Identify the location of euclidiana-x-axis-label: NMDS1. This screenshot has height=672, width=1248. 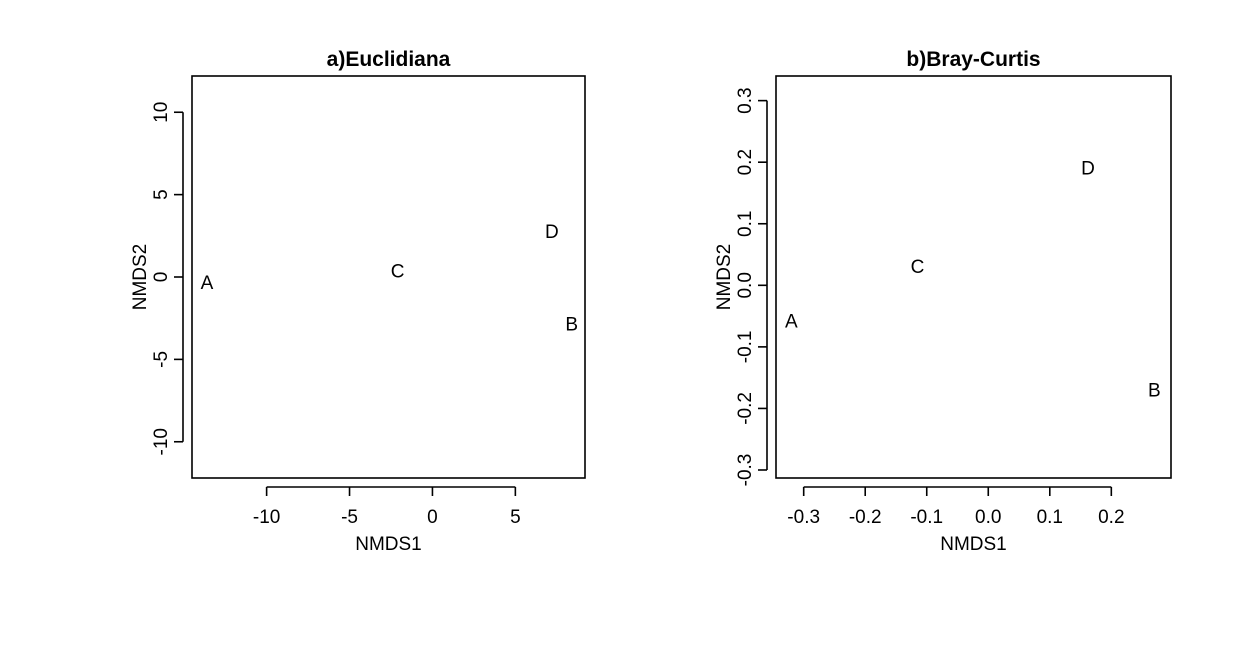
(388, 544).